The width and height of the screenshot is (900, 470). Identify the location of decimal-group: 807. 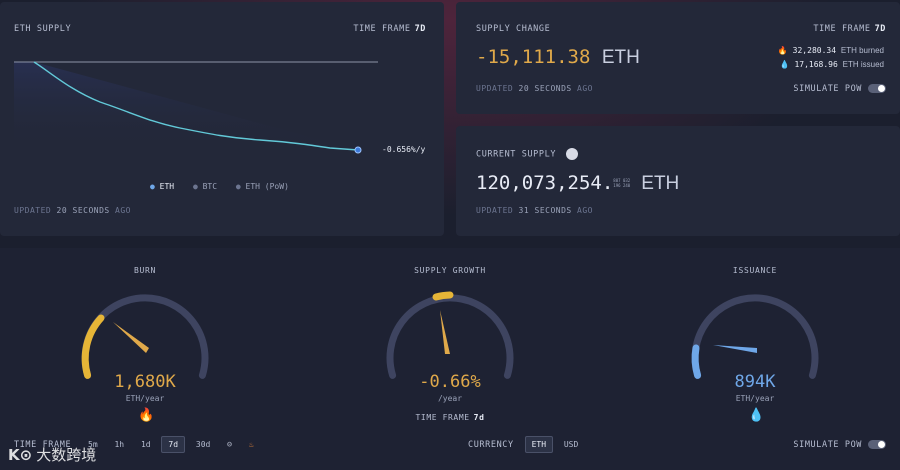
(617, 180).